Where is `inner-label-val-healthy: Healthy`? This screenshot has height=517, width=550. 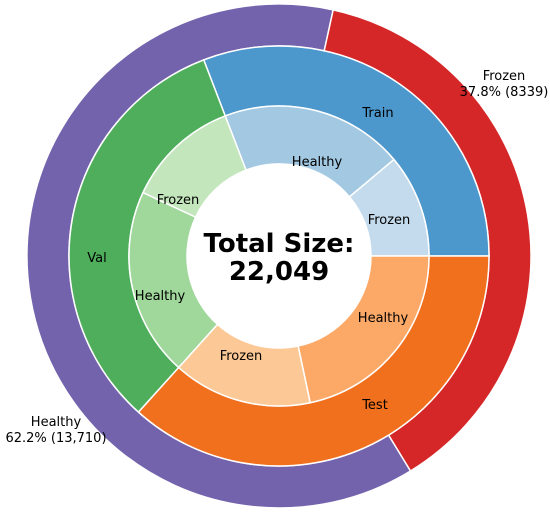 inner-label-val-healthy: Healthy is located at coordinates (160, 296).